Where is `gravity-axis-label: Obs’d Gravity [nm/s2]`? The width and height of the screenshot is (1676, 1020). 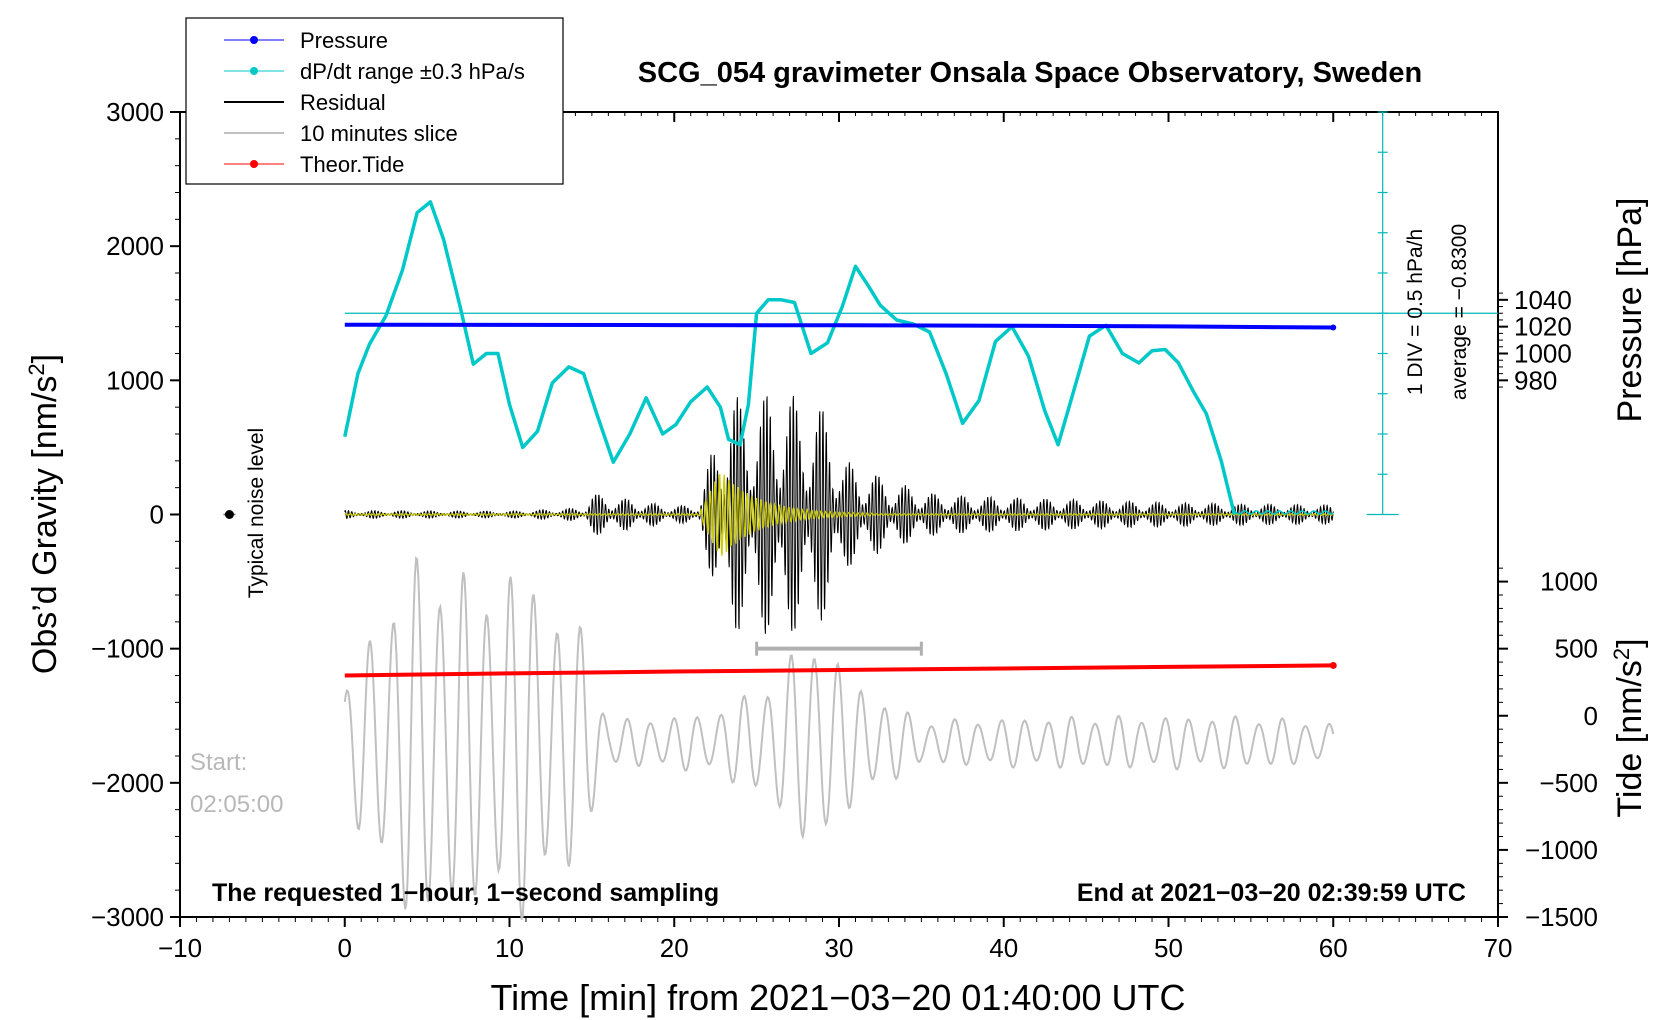 gravity-axis-label: Obs’d Gravity [nm/s2] is located at coordinates (44, 514).